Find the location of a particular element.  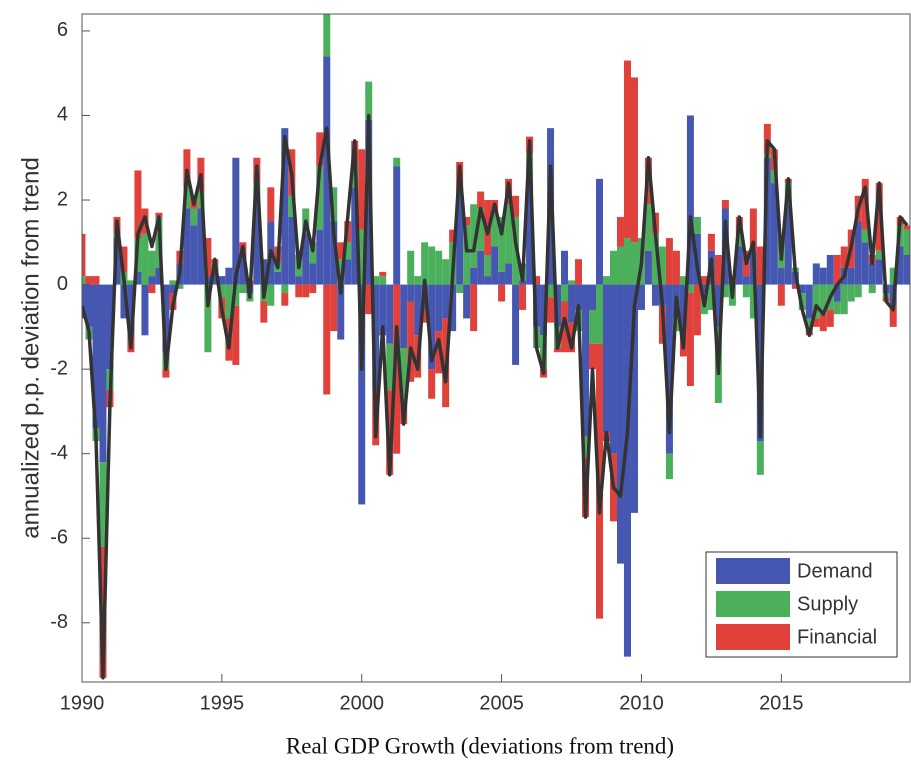

legend-label: Demand is located at coordinates (835, 571).